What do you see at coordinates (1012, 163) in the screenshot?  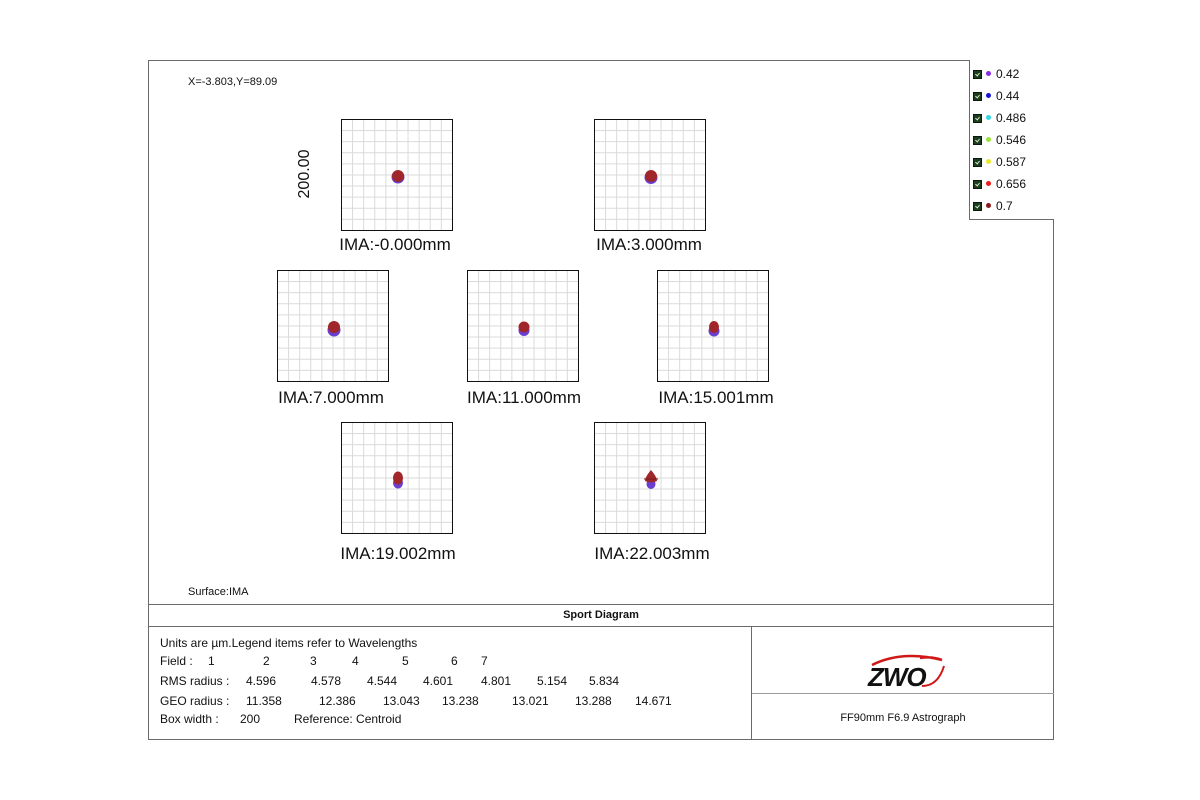 I see `legend-item: 0.587` at bounding box center [1012, 163].